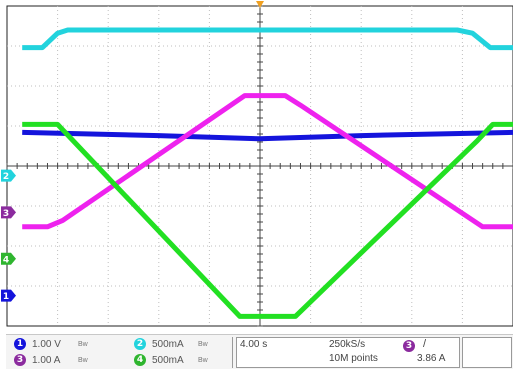  I want to click on channel-3-level-label: 3, so click(6, 214).